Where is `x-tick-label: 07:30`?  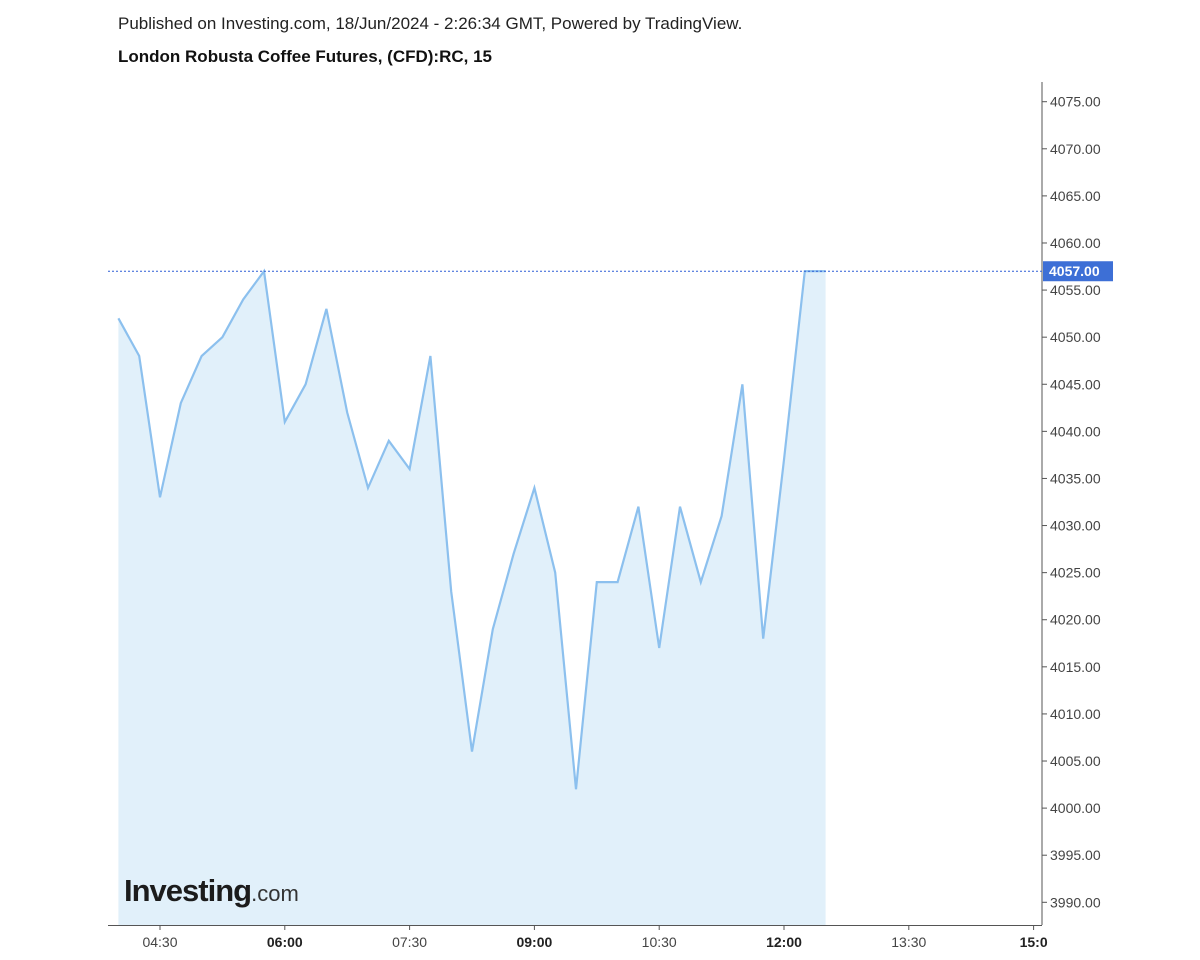 x-tick-label: 07:30 is located at coordinates (409, 942).